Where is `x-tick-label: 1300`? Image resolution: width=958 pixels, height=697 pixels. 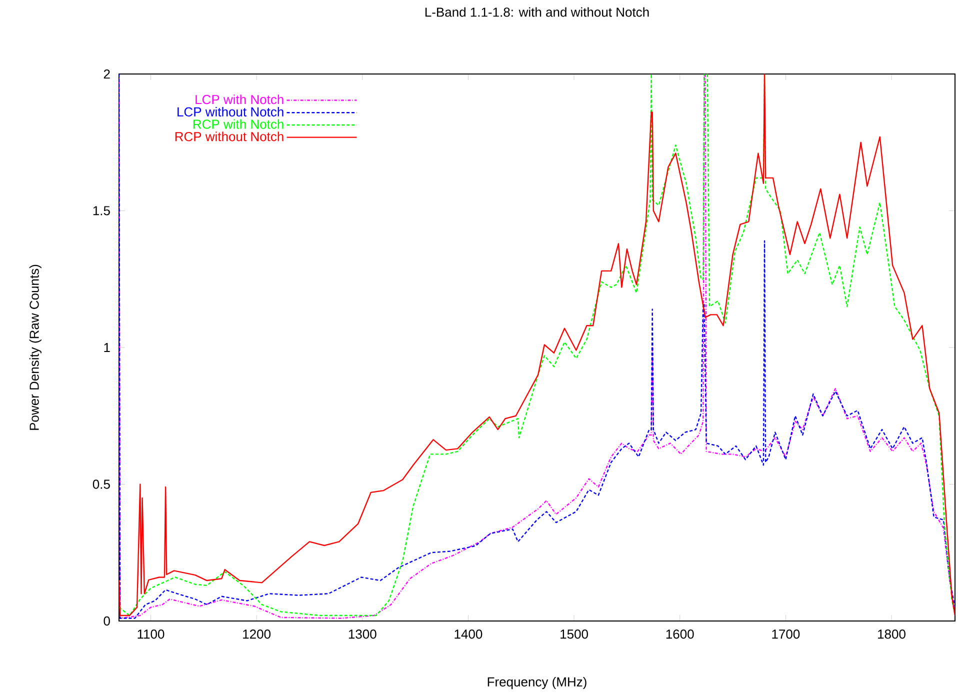
x-tick-label: 1300 is located at coordinates (362, 634).